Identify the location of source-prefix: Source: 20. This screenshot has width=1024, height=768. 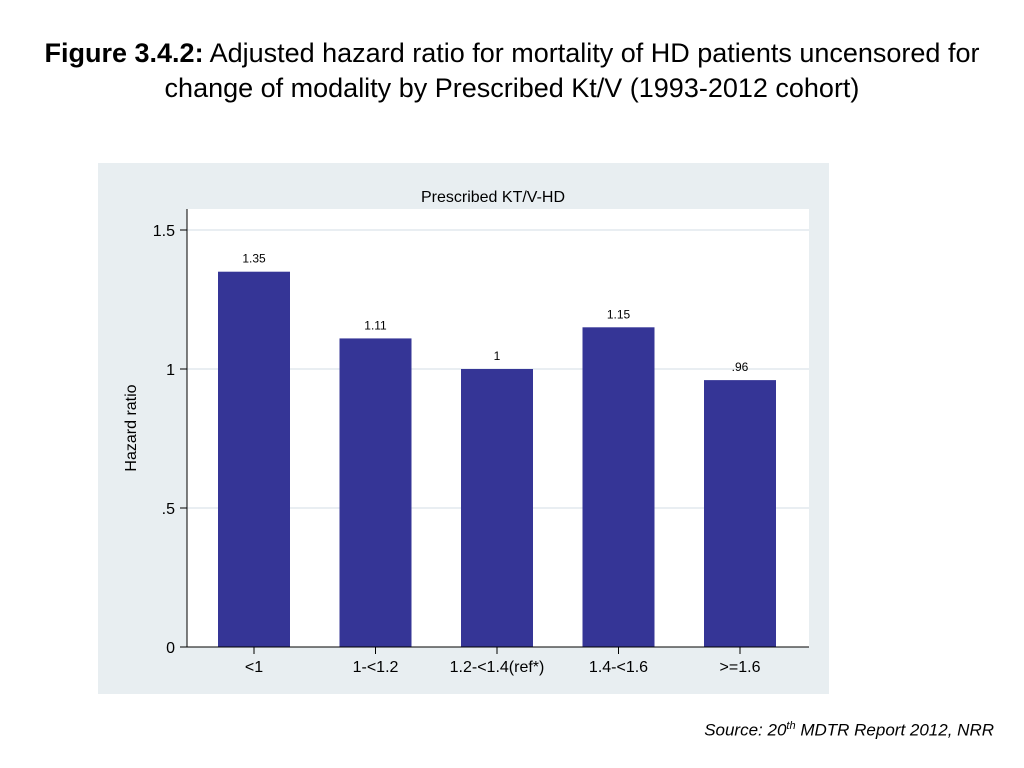
(745, 730).